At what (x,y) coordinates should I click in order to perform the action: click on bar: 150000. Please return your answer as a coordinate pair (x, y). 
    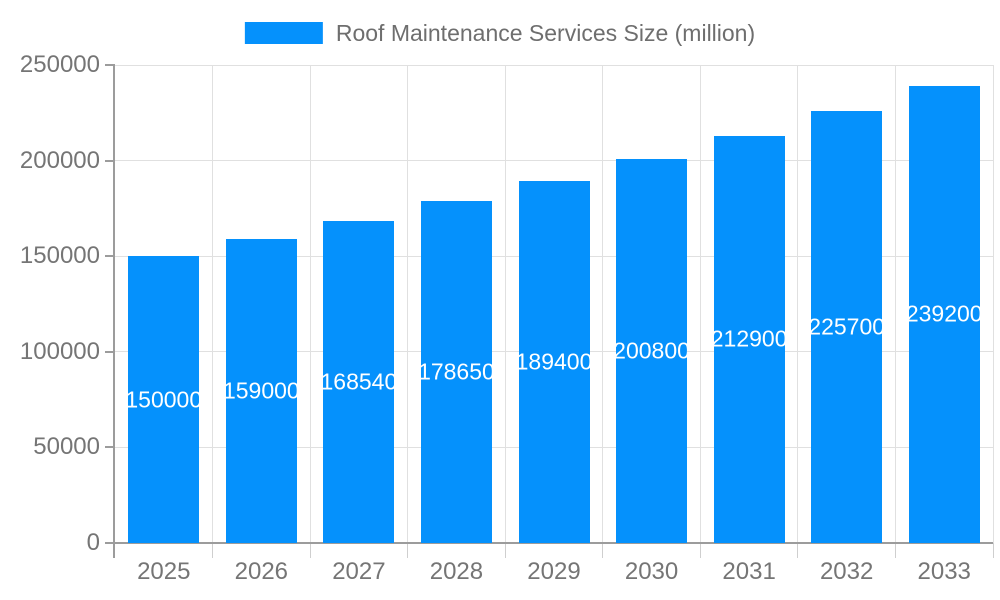
    Looking at the image, I should click on (164, 399).